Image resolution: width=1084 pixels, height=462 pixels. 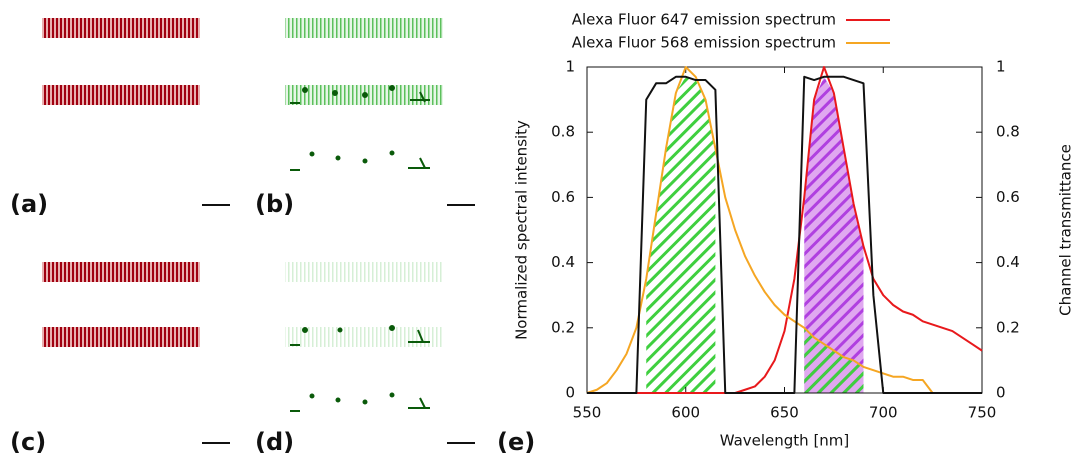 I want to click on panel-label: (e), so click(x=516, y=442).